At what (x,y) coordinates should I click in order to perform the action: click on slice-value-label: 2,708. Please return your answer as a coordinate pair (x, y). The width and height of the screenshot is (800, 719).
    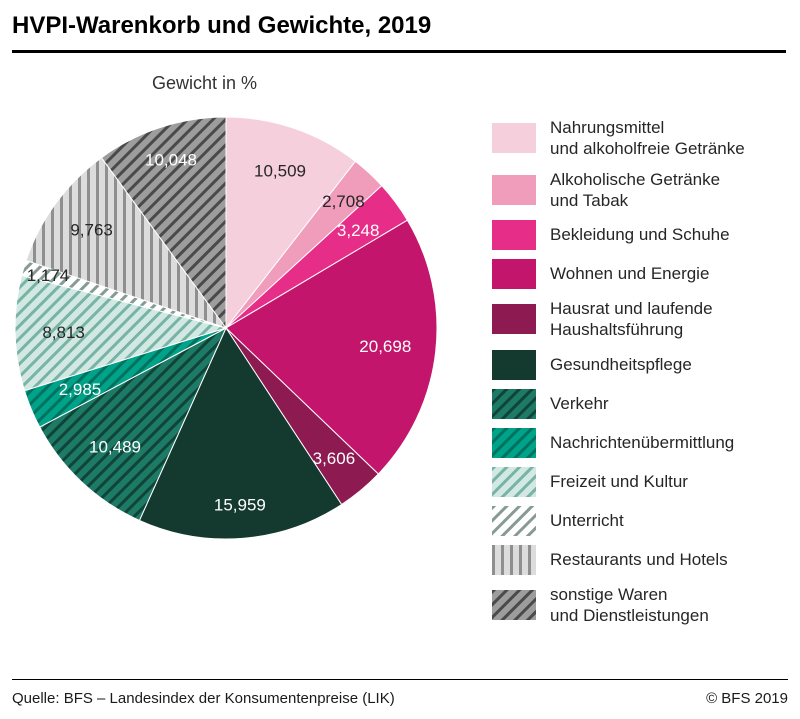
    Looking at the image, I should click on (343, 201).